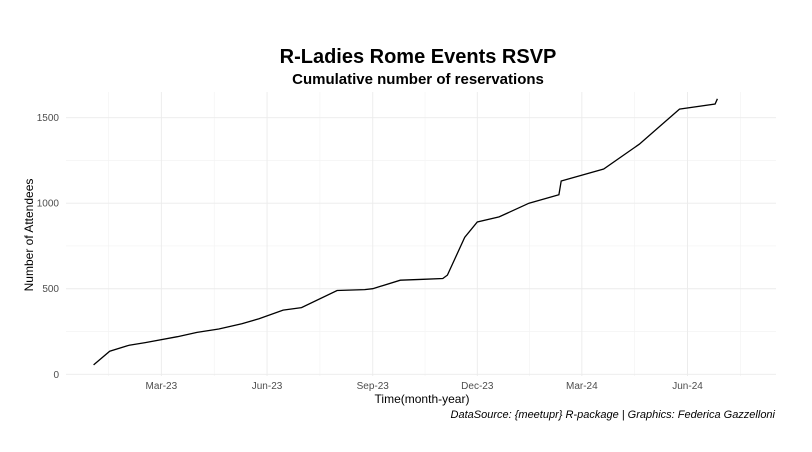 The width and height of the screenshot is (812, 452). I want to click on y-tick-label: 1500, so click(48, 118).